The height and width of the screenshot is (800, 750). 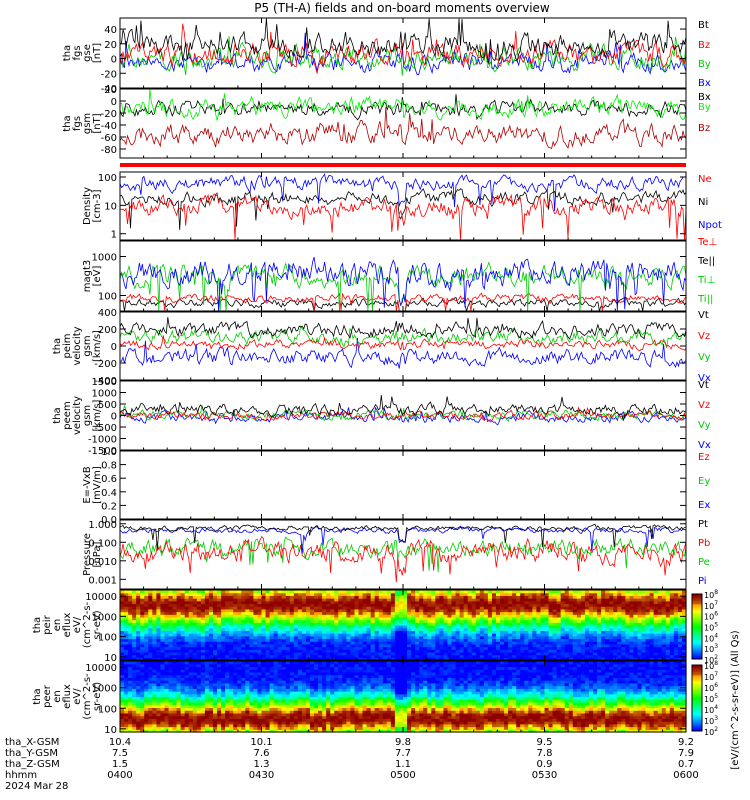 What do you see at coordinates (67, 625) in the screenshot?
I see `y-axis-label: eflux` at bounding box center [67, 625].